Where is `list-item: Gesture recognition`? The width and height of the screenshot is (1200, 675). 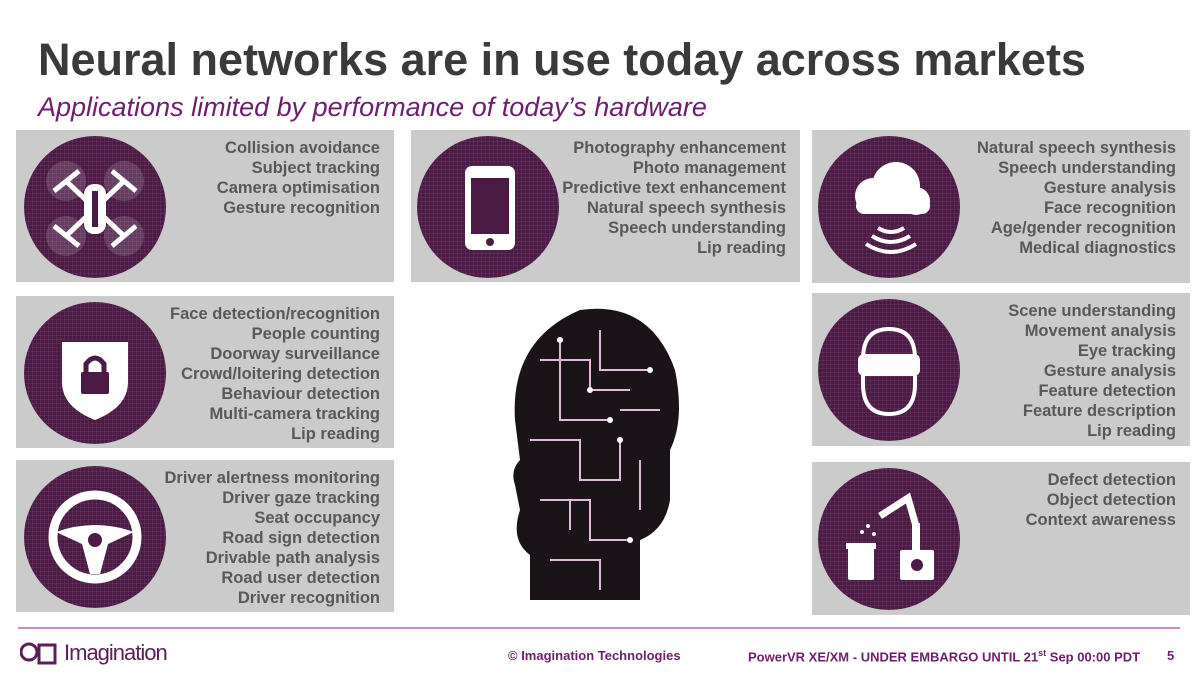 list-item: Gesture recognition is located at coordinates (301, 208).